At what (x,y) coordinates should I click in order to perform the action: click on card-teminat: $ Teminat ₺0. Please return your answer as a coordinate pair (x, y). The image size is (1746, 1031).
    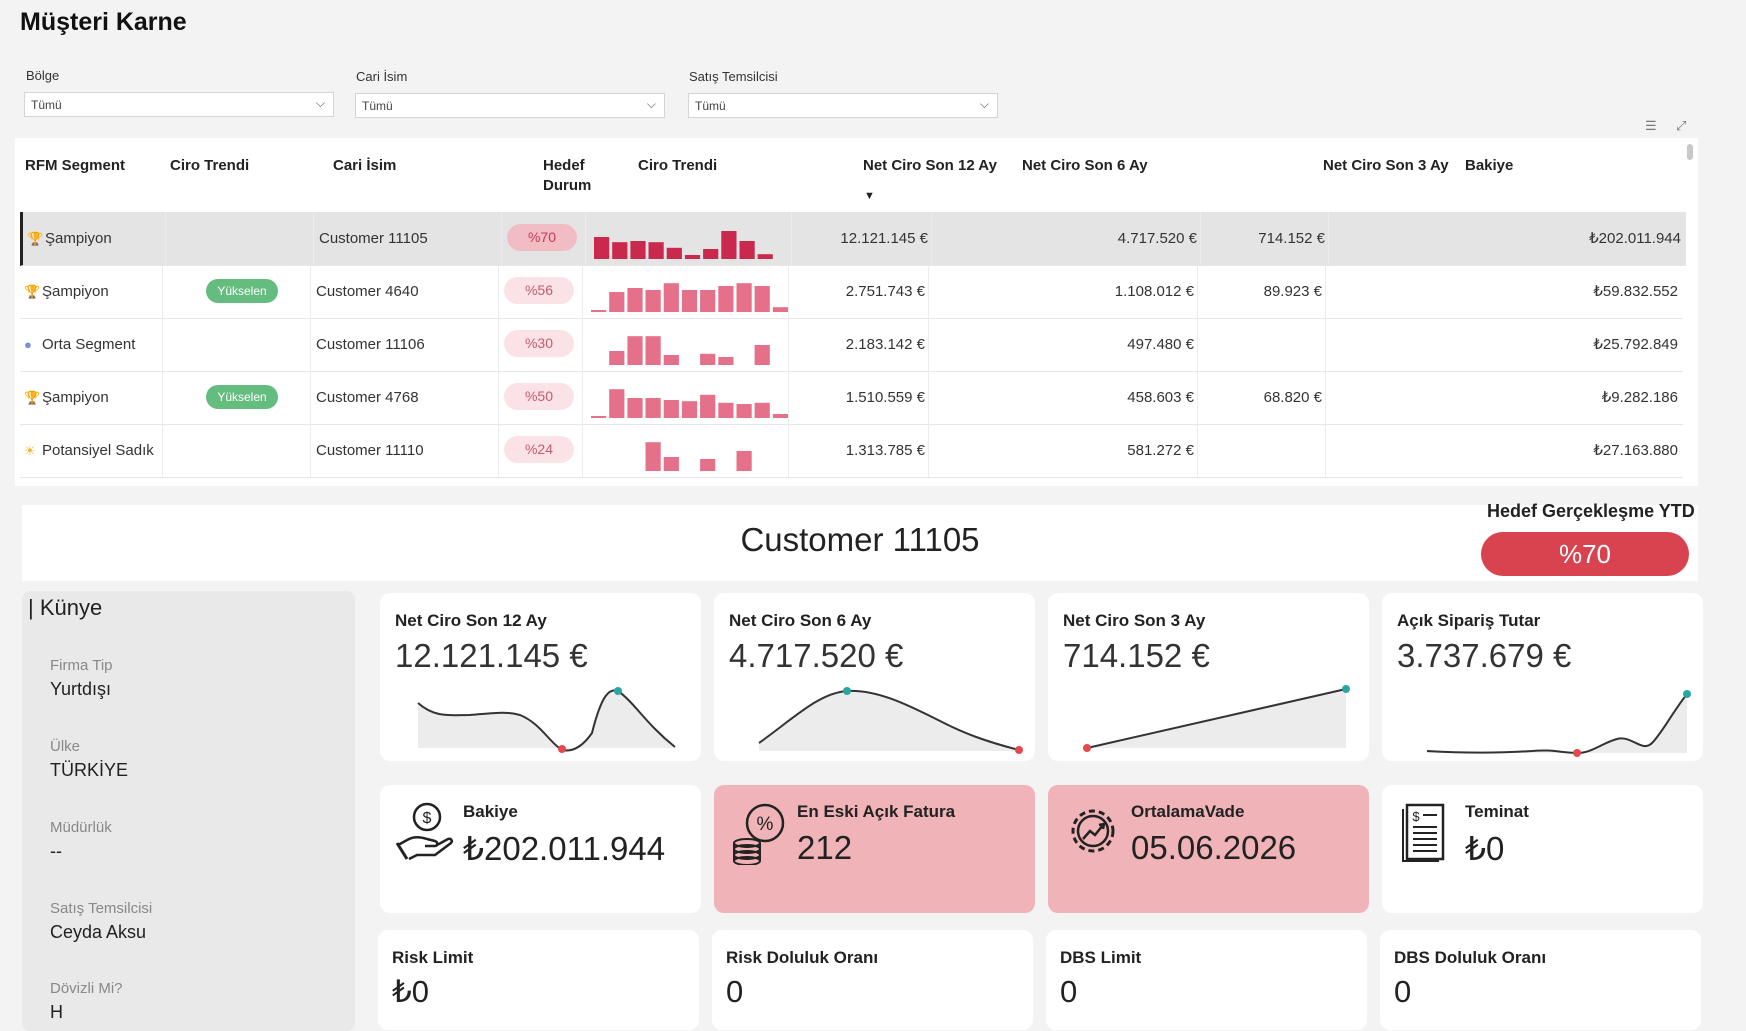
    Looking at the image, I should click on (1542, 849).